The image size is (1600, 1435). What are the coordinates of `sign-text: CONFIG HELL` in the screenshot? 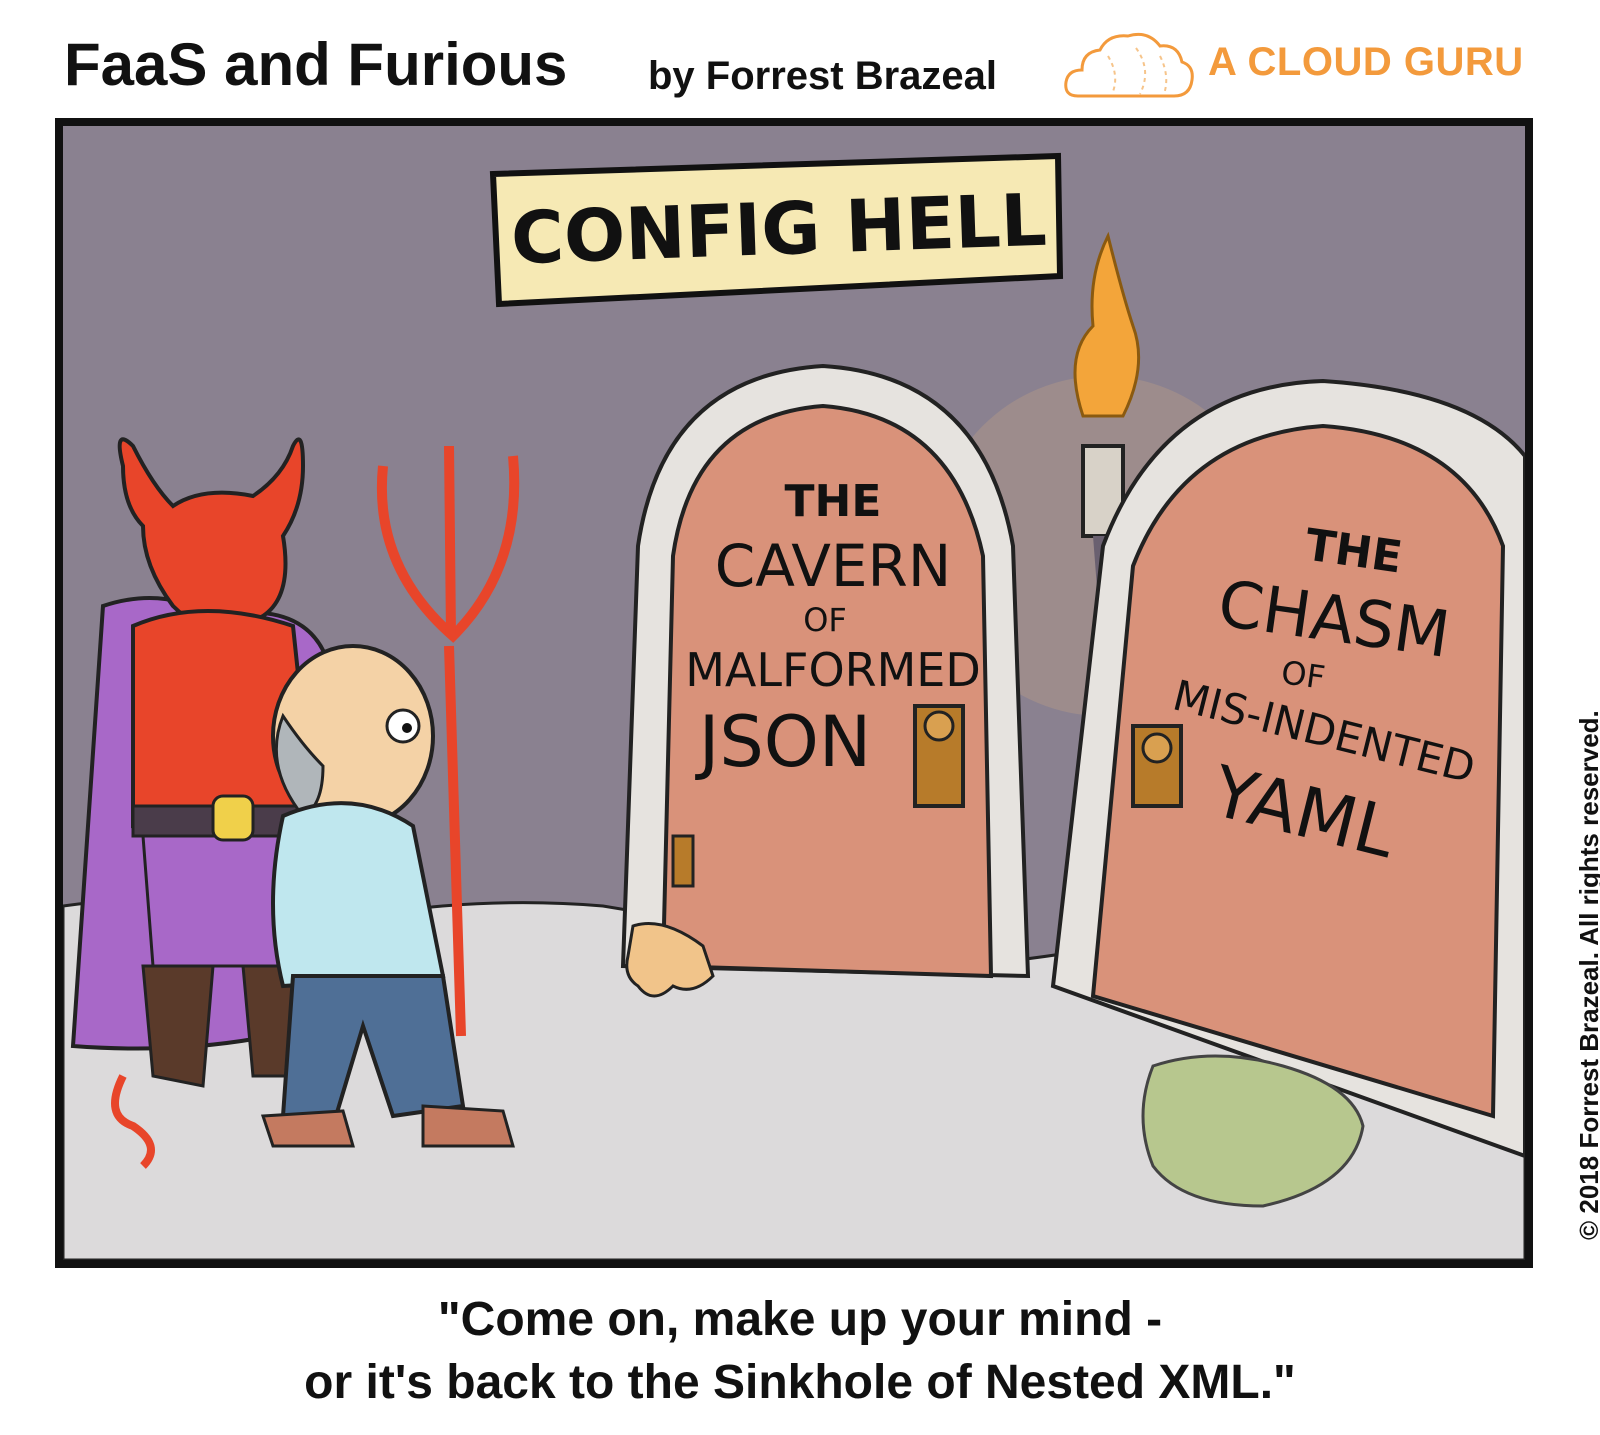 It's located at (779, 229).